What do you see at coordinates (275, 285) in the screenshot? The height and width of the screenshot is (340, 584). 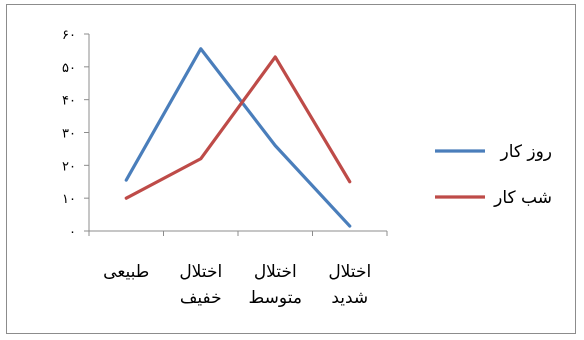 I see `category-label: اختلال متوسط` at bounding box center [275, 285].